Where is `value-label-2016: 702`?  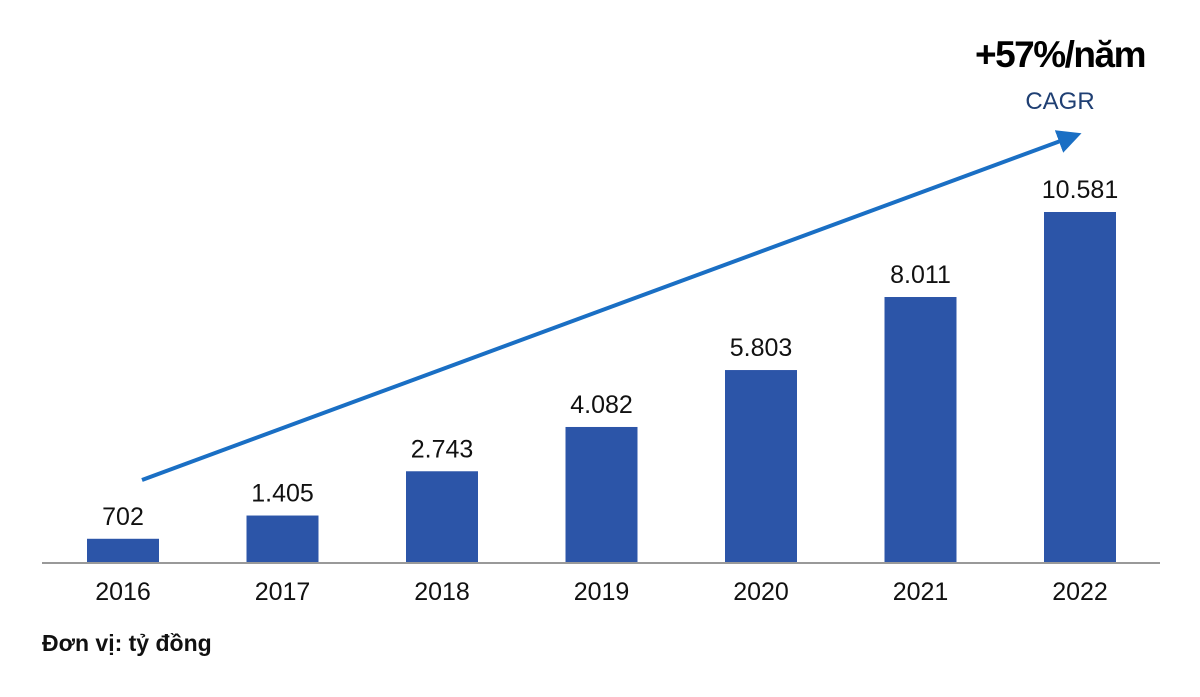 value-label-2016: 702 is located at coordinates (123, 517).